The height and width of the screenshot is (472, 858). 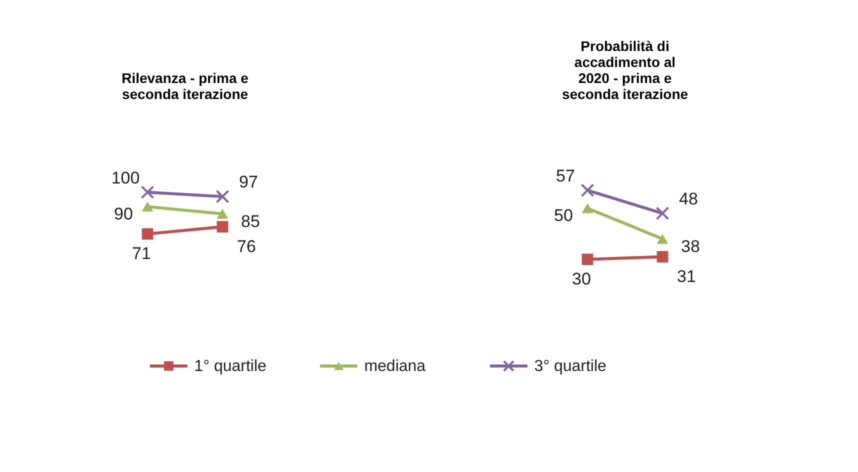 What do you see at coordinates (185, 78) in the screenshot?
I see `text: Rilevanza - prima e` at bounding box center [185, 78].